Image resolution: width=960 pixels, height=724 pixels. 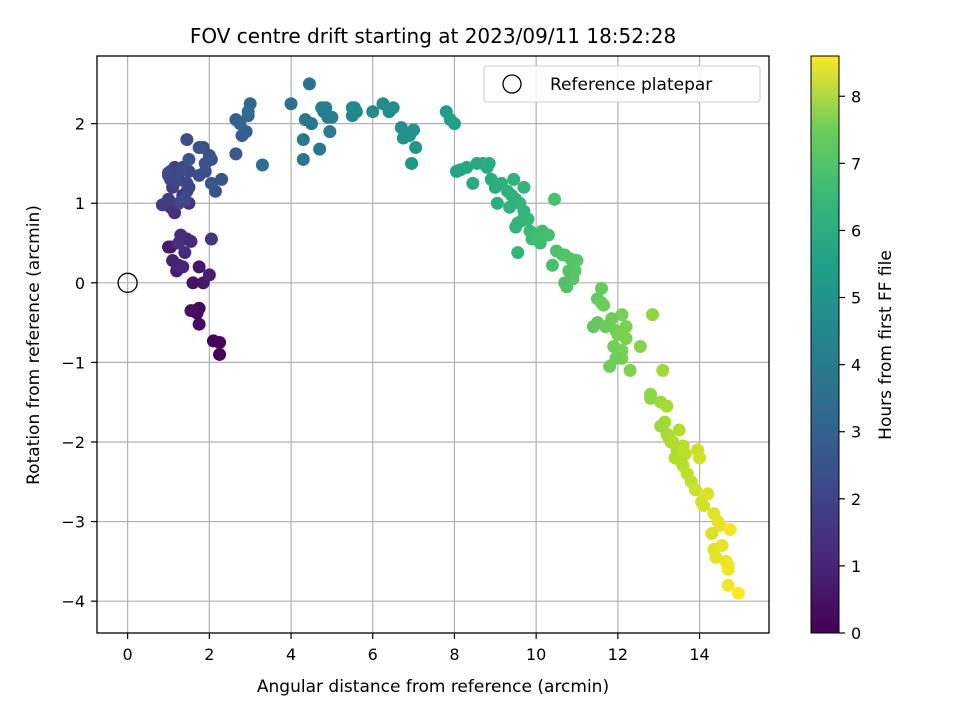 I want to click on x-tick-label: 14, so click(x=699, y=654).